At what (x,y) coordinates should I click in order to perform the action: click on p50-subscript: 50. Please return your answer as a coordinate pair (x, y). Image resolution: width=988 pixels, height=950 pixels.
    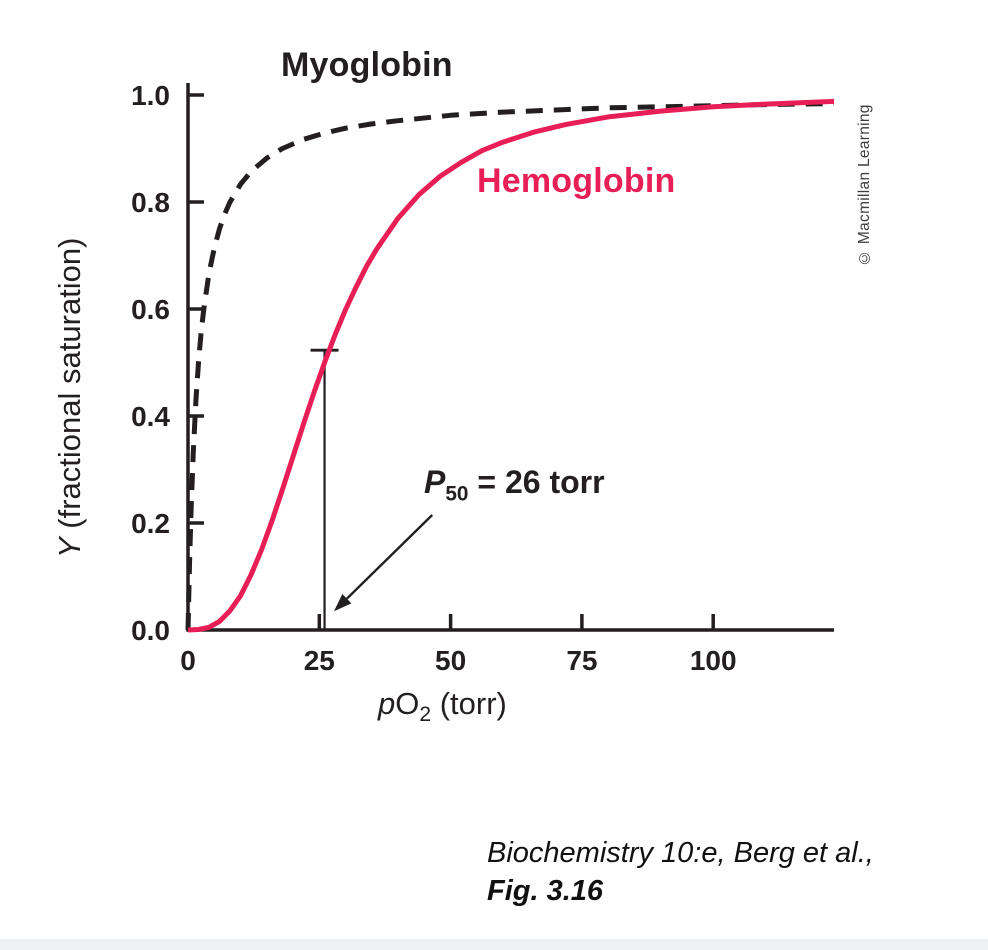
    Looking at the image, I should click on (457, 494).